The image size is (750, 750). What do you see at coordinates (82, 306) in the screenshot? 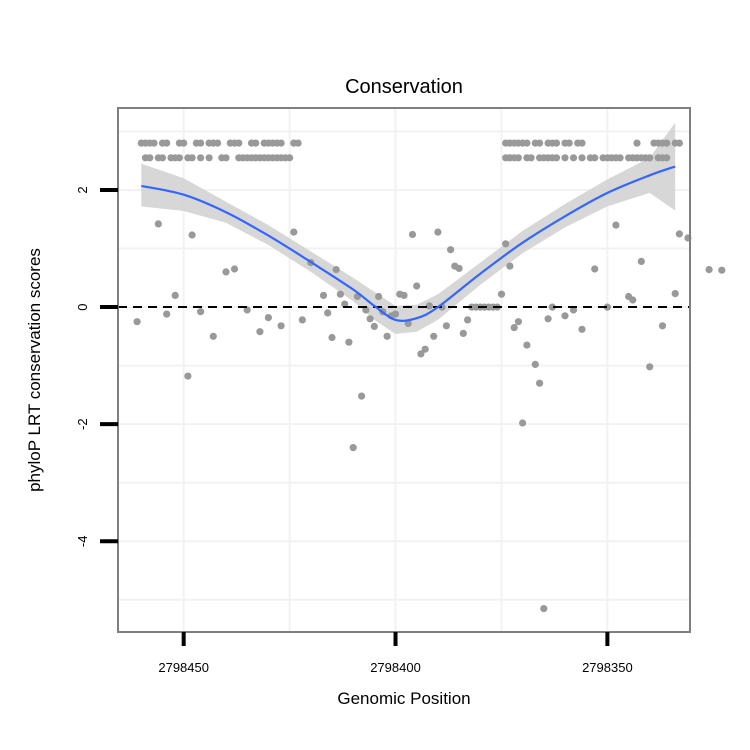
I see `y-tick-label: 0` at bounding box center [82, 306].